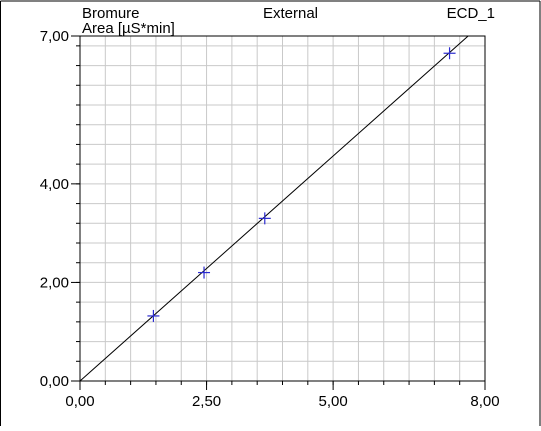 This screenshot has width=541, height=431. Describe the element at coordinates (128, 28) in the screenshot. I see `y-axis-label: Area [µS*min]` at that location.